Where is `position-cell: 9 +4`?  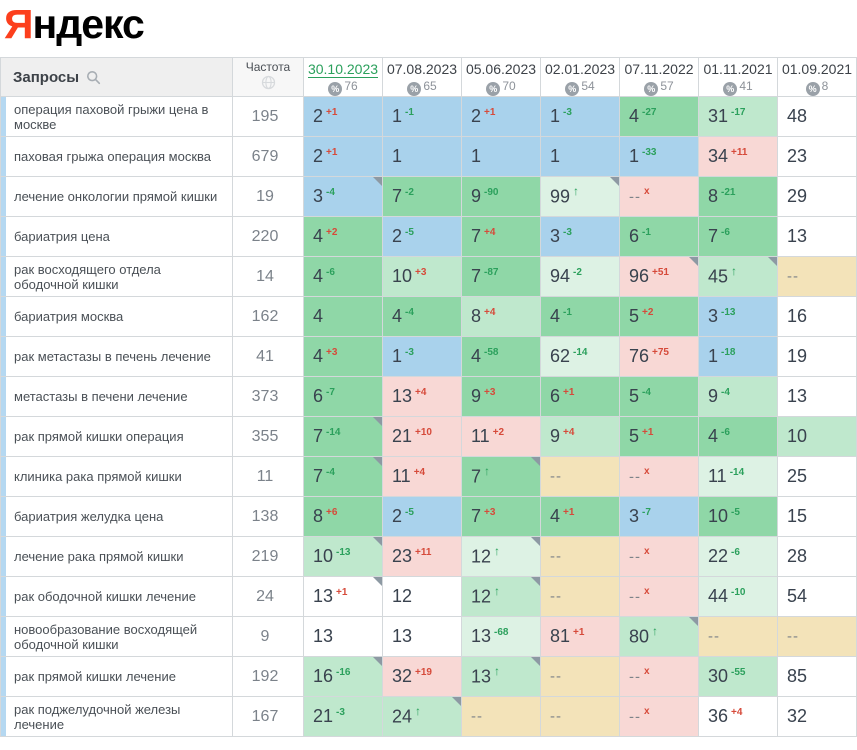 position-cell: 9 +4 is located at coordinates (580, 436).